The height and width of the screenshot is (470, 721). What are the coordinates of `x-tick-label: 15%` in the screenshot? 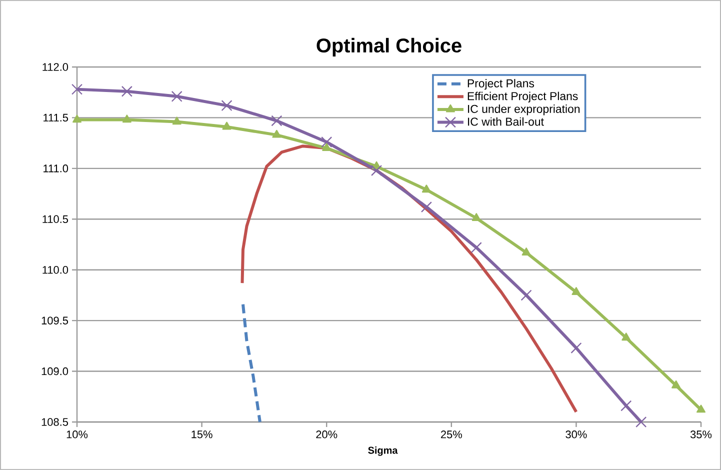 It's located at (202, 434).